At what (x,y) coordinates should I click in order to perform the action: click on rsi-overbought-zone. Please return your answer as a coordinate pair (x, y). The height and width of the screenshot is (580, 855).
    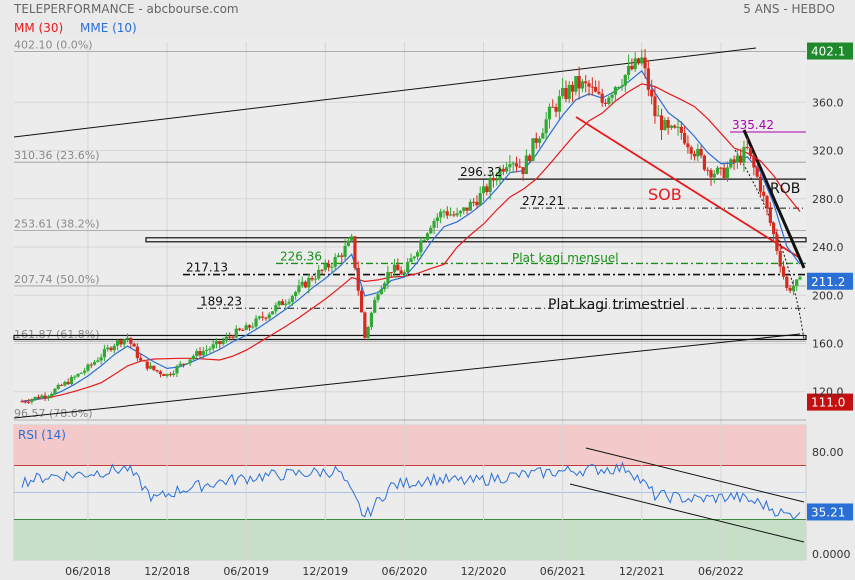
    Looking at the image, I should click on (410, 445).